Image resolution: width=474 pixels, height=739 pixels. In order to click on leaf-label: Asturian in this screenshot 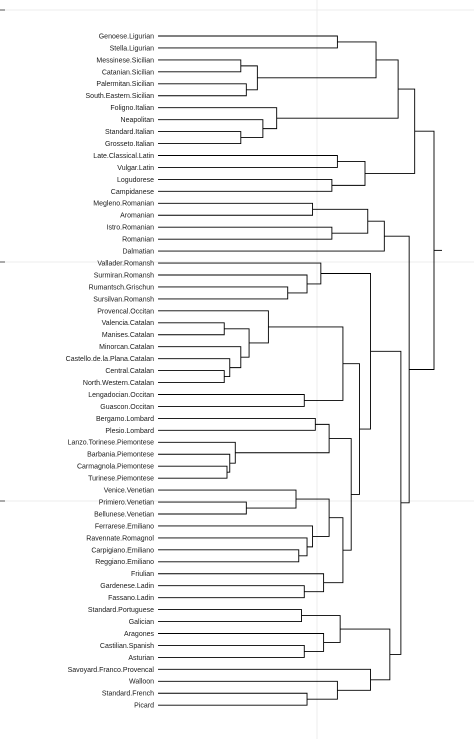, I will do `click(141, 658)`.